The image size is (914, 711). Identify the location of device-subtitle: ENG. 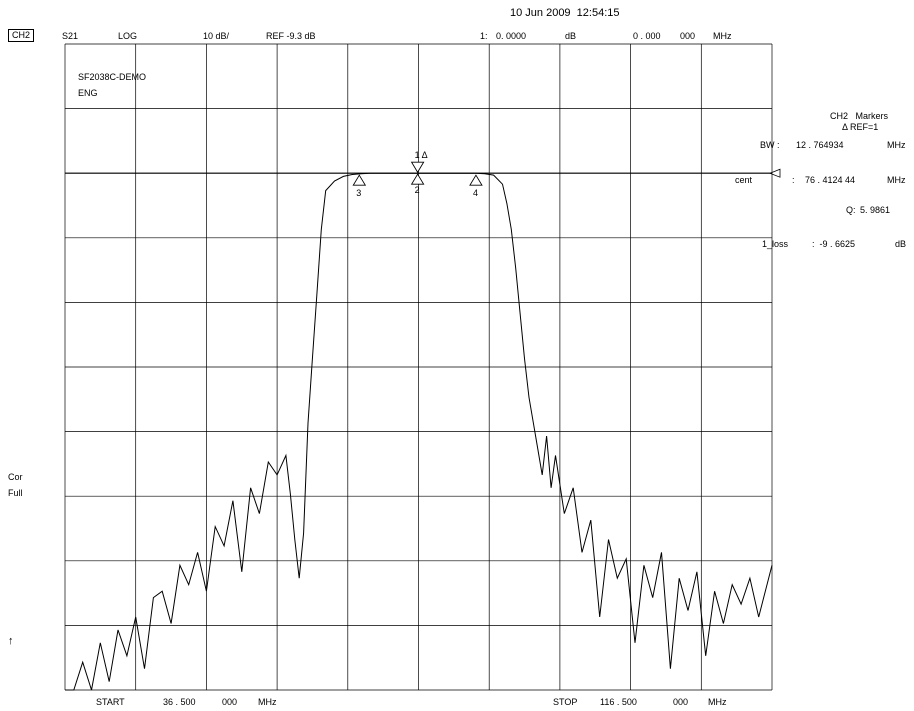
(88, 93).